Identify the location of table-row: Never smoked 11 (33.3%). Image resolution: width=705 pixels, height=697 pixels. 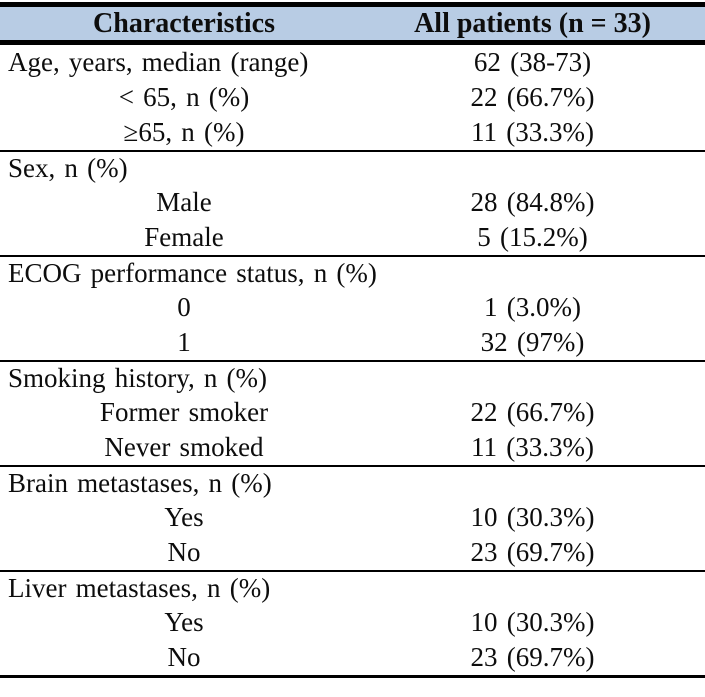
(352, 447).